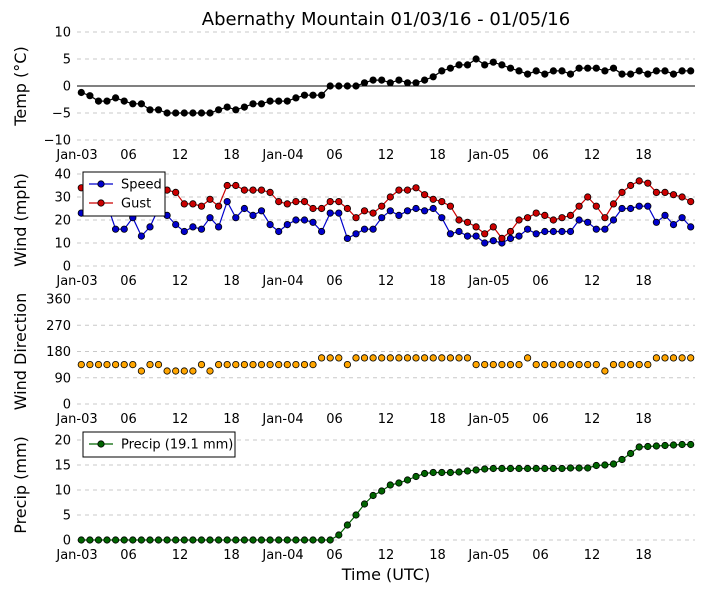 This screenshot has width=705, height=593. Describe the element at coordinates (592, 419) in the screenshot. I see `panel3-x-tick-label: 12` at that location.